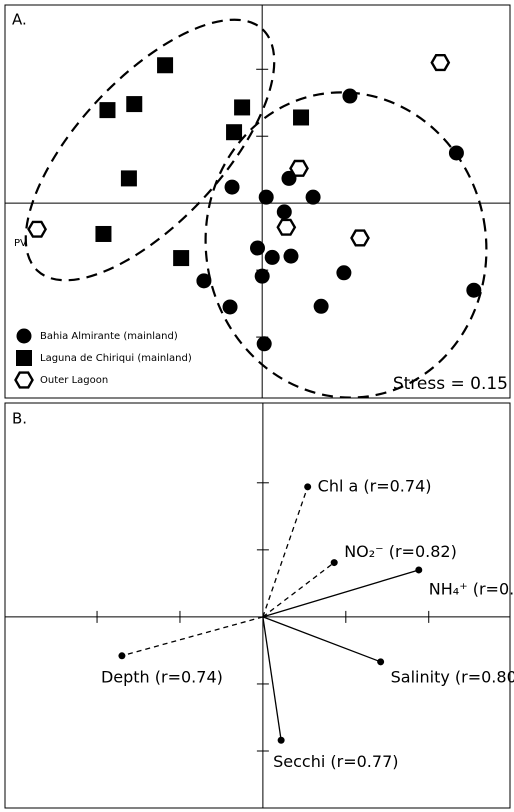 Image resolution: width=514 pixels, height=812 pixels. What do you see at coordinates (20, 243) in the screenshot?
I see `annotation: PV` at bounding box center [20, 243].